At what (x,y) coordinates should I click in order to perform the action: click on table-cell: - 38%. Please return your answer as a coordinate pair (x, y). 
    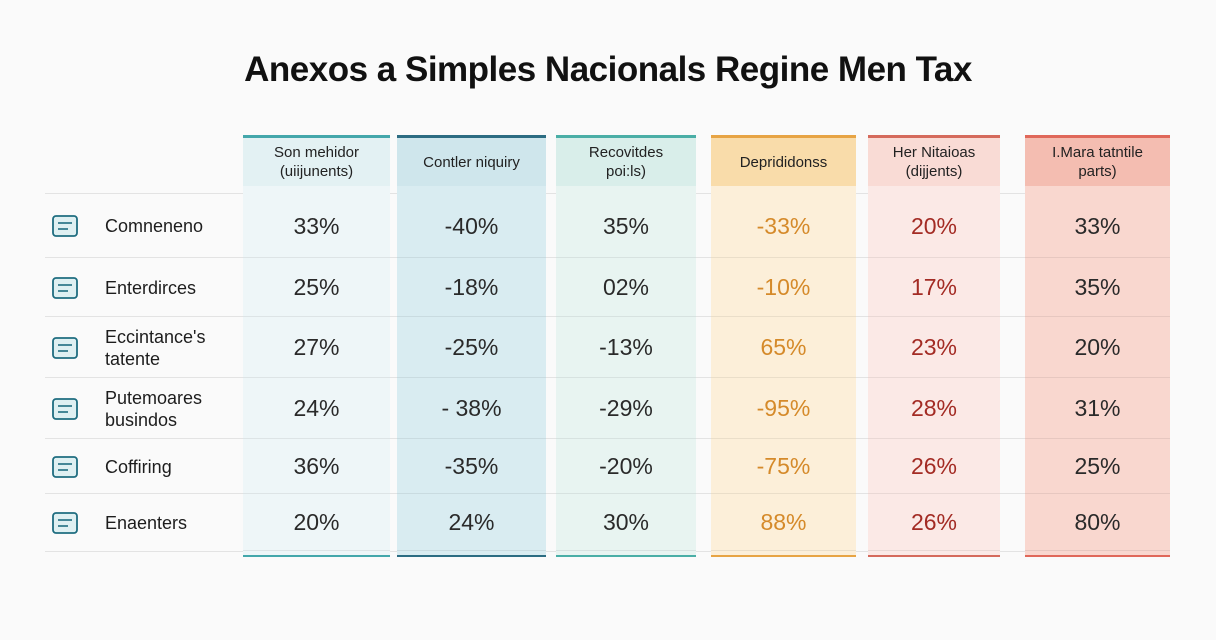
    Looking at the image, I should click on (471, 409).